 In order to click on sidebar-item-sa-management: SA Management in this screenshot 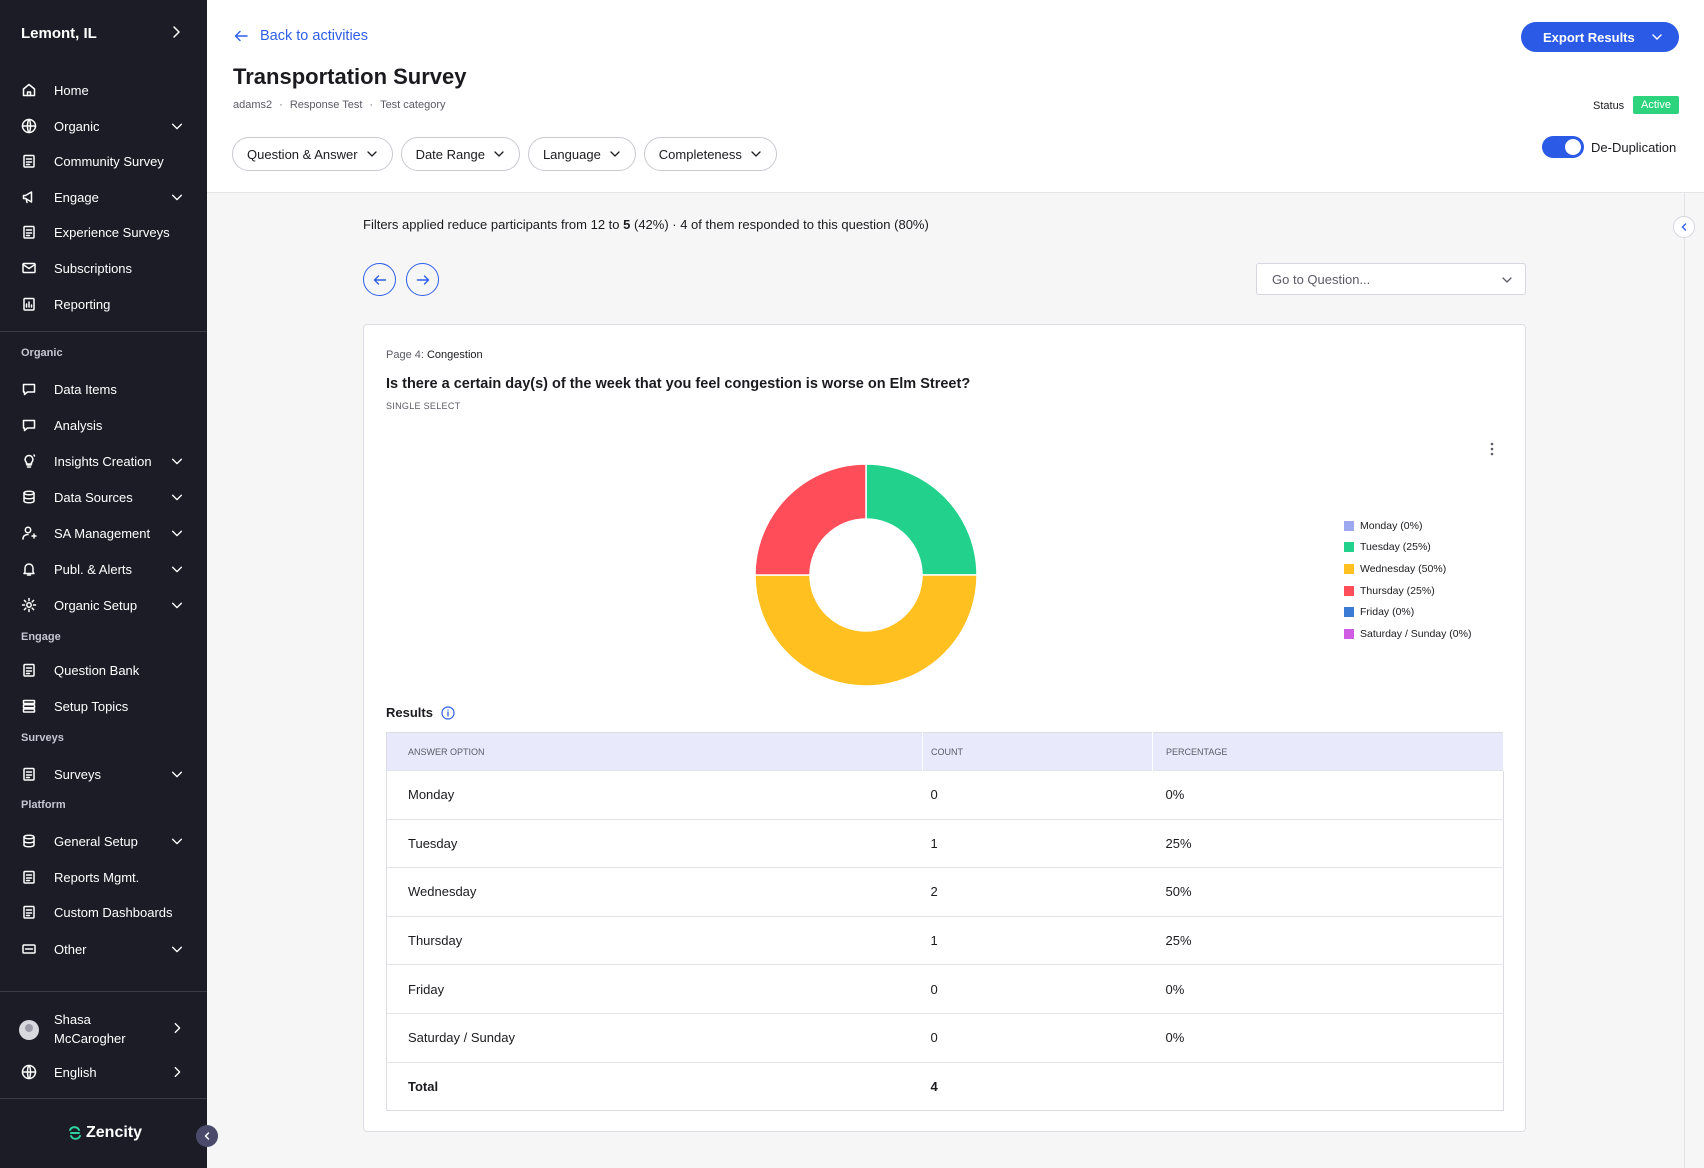, I will do `click(103, 533)`.